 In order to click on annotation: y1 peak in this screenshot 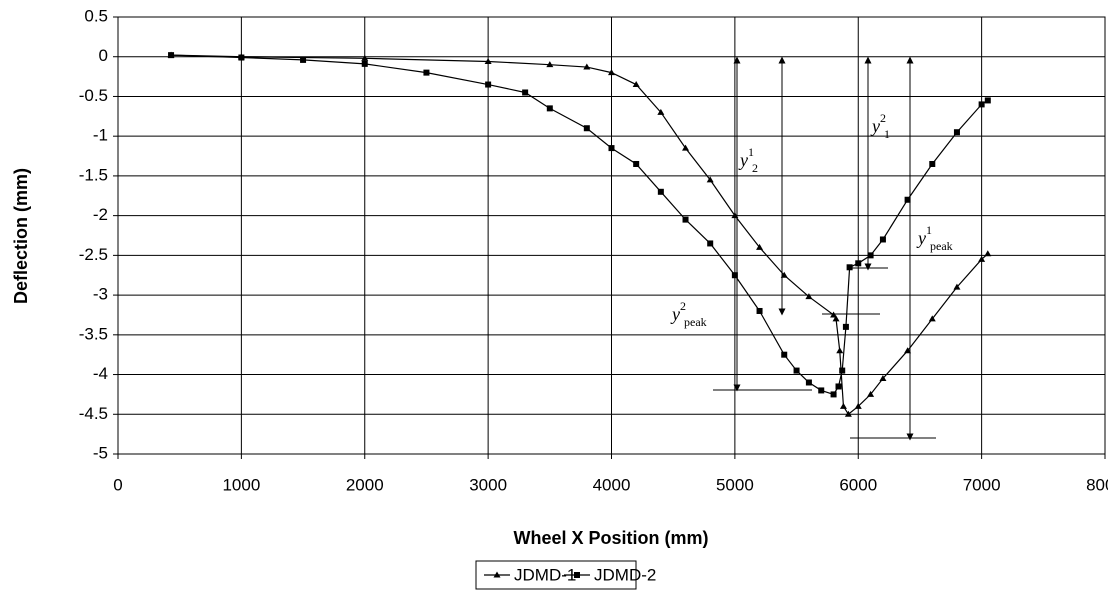, I will do `click(934, 238)`.